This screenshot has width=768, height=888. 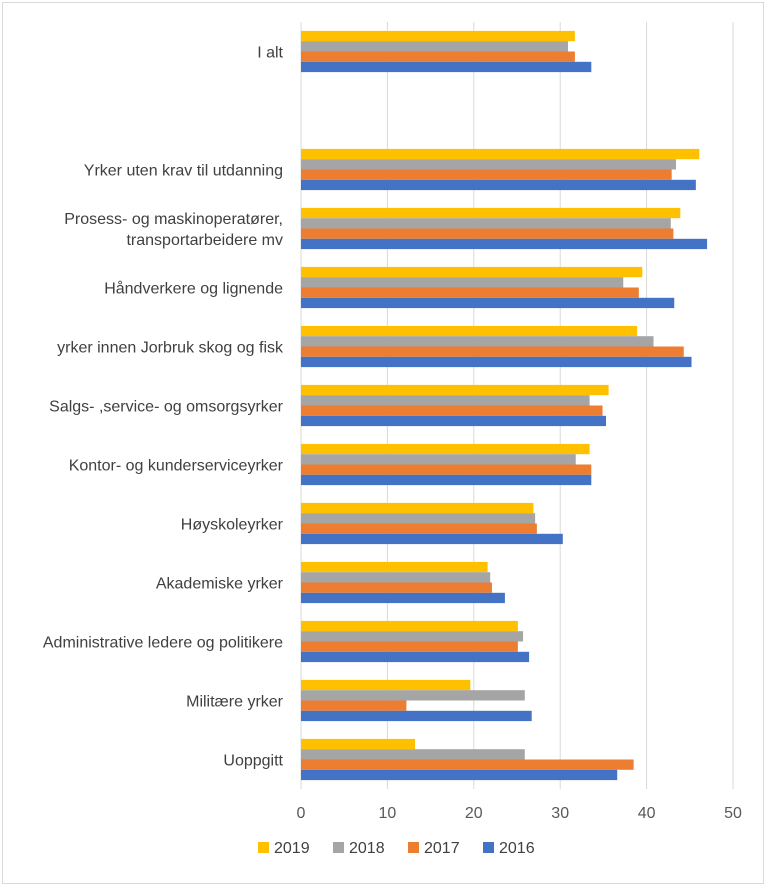 I want to click on legend-label: 2017, so click(x=442, y=848).